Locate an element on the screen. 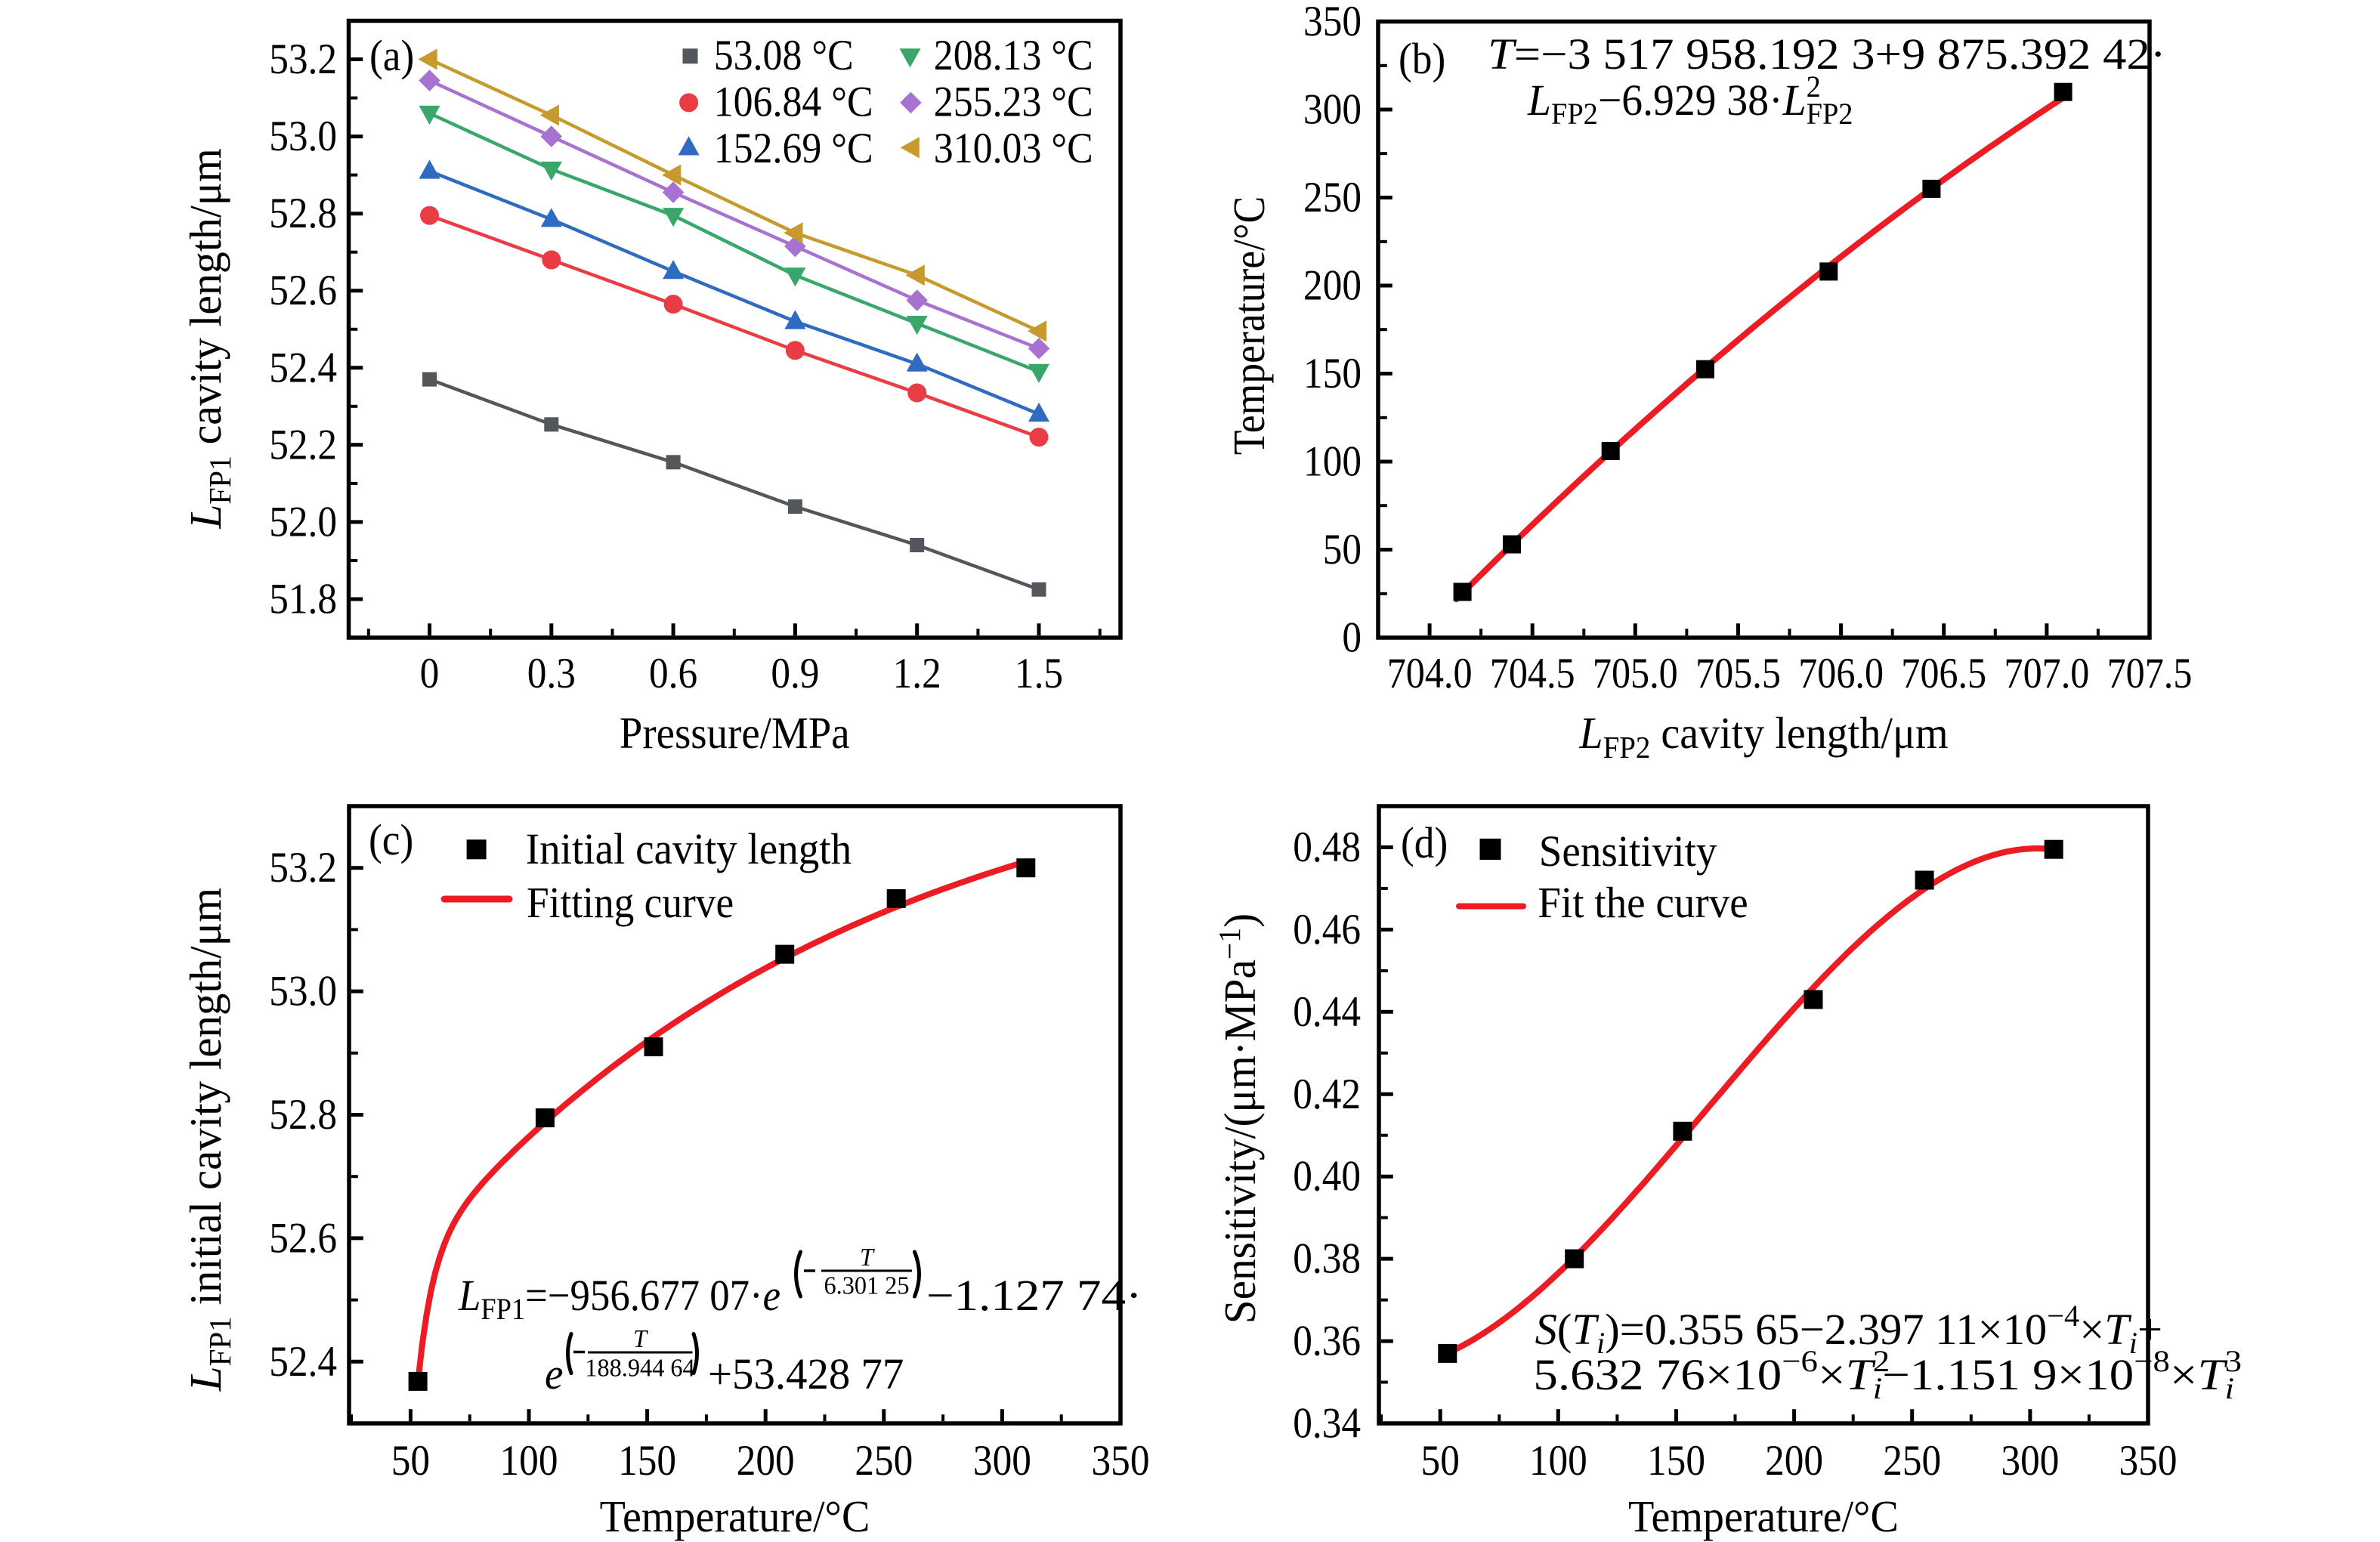 The image size is (2380, 1542). svg-text: 704.5 is located at coordinates (1532, 673).